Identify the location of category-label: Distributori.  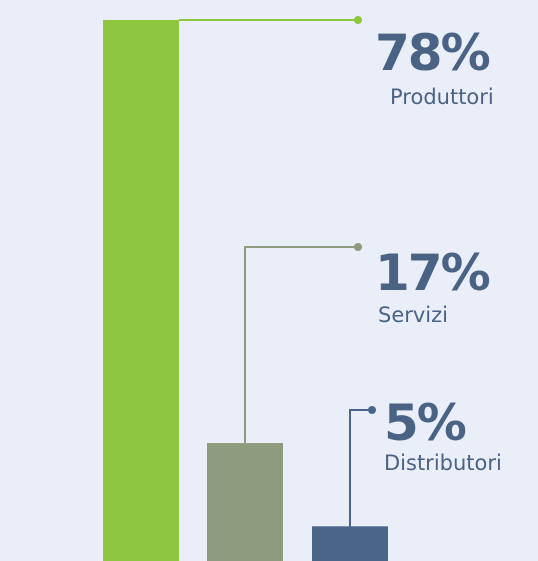
(443, 463).